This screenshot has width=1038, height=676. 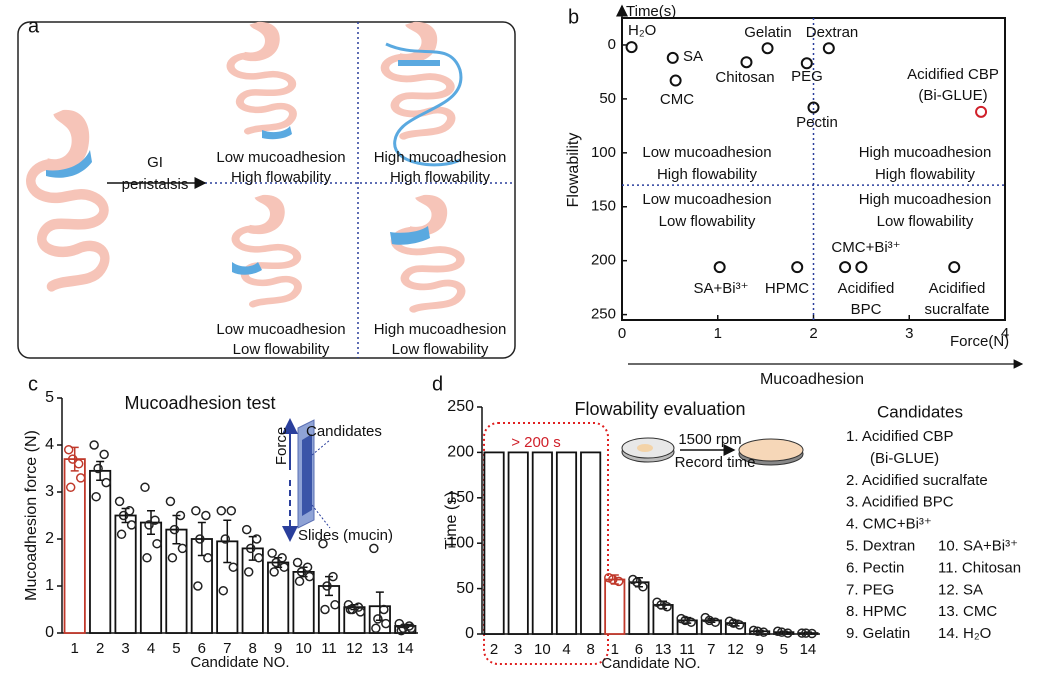 What do you see at coordinates (693, 56) in the screenshot?
I see `point-label: SA` at bounding box center [693, 56].